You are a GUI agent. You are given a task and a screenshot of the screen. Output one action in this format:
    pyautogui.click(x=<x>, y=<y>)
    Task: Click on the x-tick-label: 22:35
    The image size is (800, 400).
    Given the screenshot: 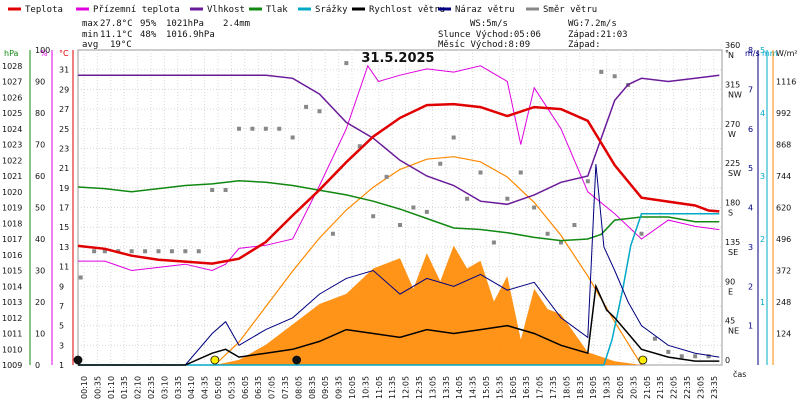 What is the action you would take?
    pyautogui.click(x=687, y=387)
    